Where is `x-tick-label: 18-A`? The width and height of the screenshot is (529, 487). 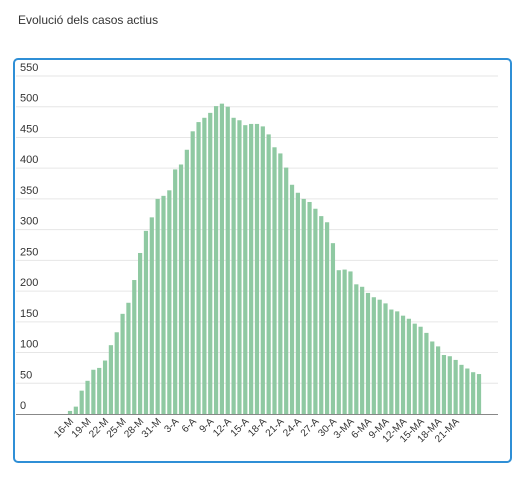 x-tick-label: 18-A is located at coordinates (257, 427).